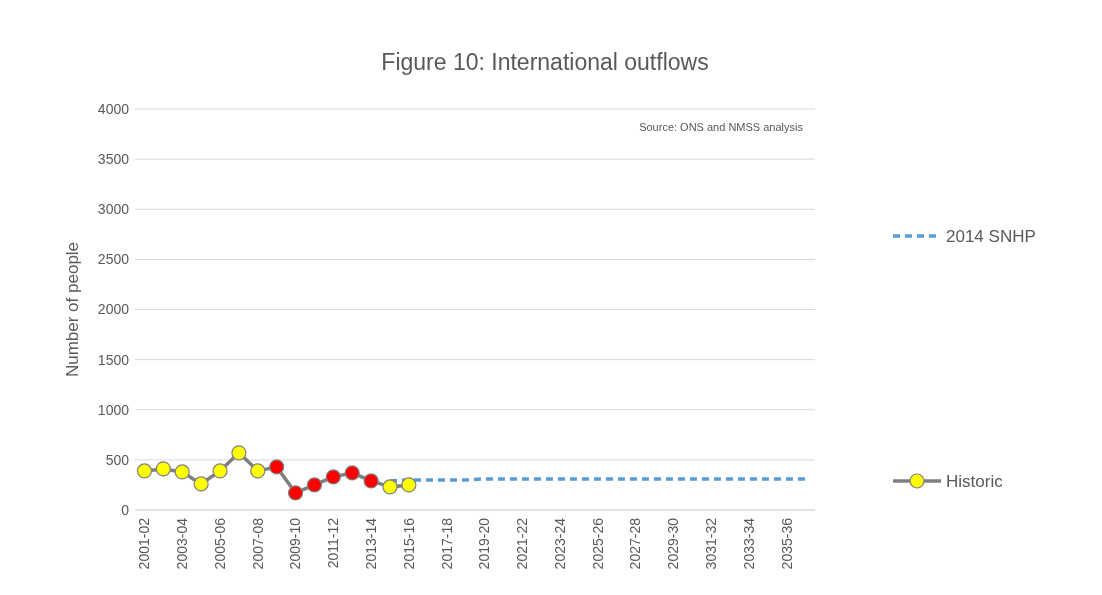 This screenshot has width=1102, height=595. Describe the element at coordinates (117, 459) in the screenshot. I see `y-tick-label: 500` at that location.